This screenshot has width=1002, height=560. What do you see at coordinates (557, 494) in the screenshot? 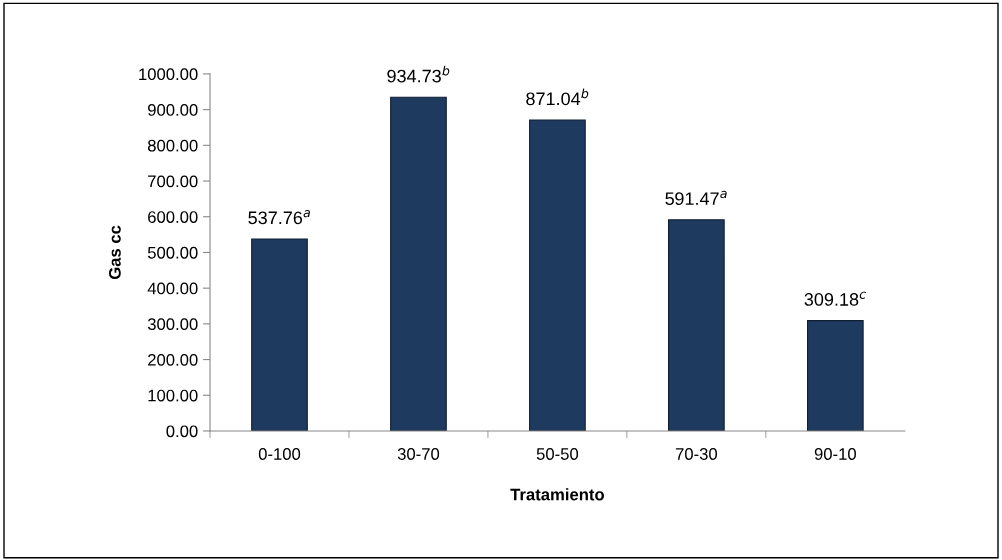
I see `x-axis-title: Tratamiento` at bounding box center [557, 494].